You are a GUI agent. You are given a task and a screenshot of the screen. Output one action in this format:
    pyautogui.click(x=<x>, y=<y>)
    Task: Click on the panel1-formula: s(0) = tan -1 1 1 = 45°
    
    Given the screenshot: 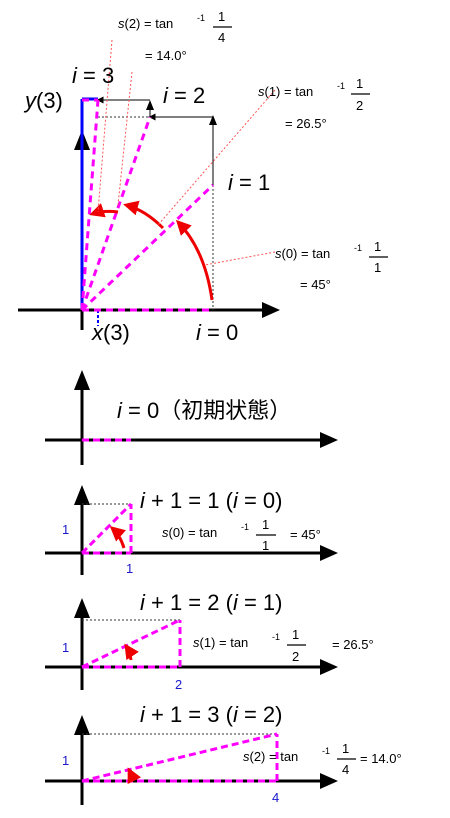 What is the action you would take?
    pyautogui.click(x=241, y=535)
    